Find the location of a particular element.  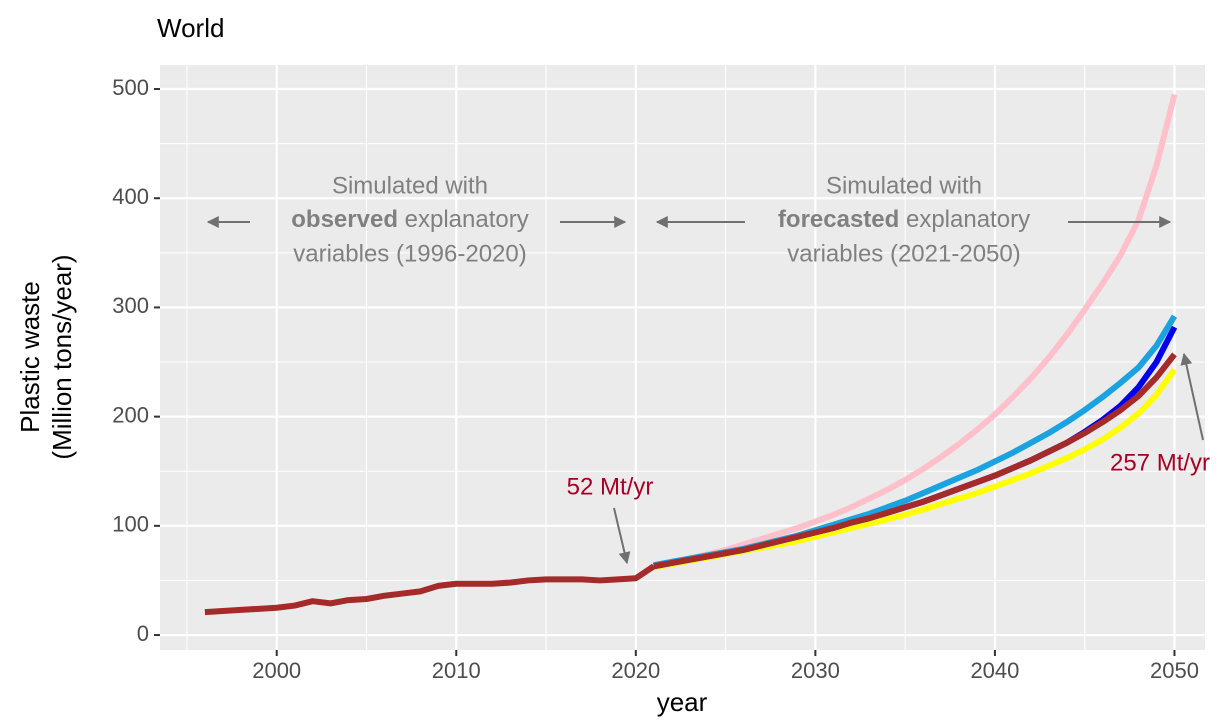

annotation: 52 Mt/yr is located at coordinates (610, 486).